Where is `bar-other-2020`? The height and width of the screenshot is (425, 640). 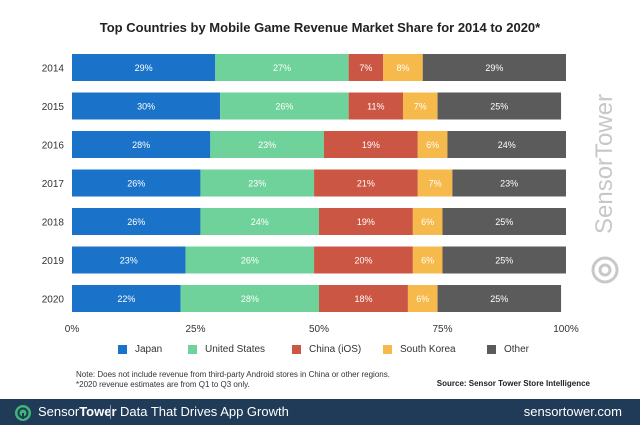
bar-other-2020 is located at coordinates (499, 298).